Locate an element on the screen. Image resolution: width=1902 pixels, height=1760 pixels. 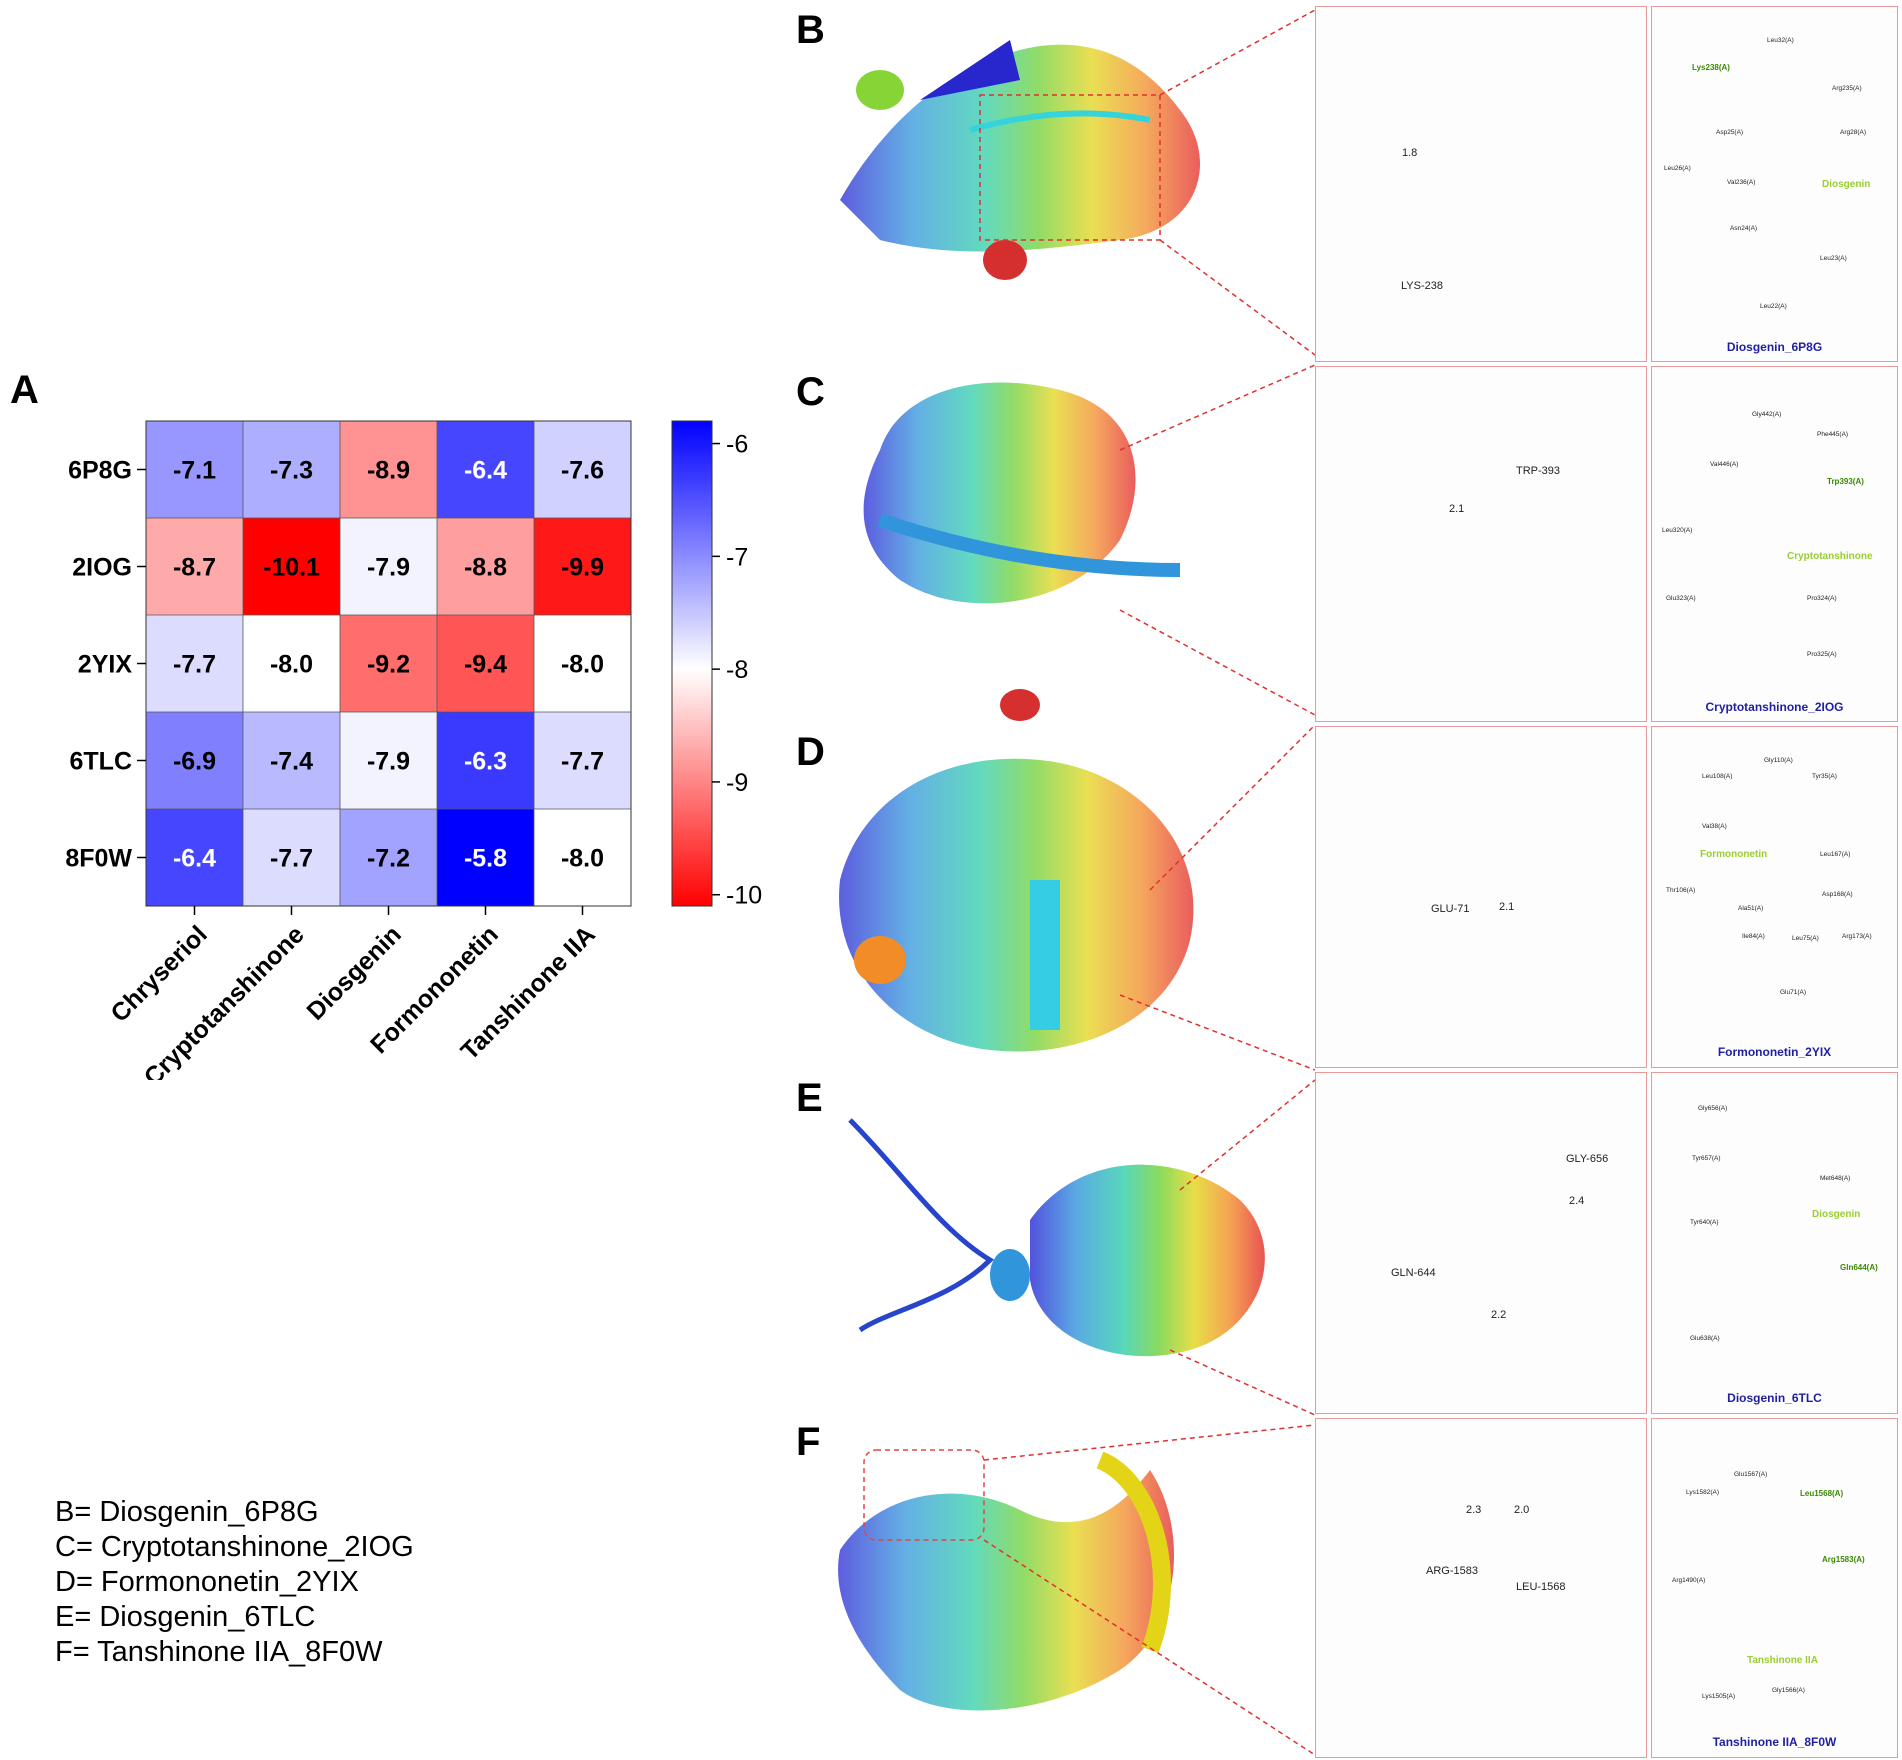
residue-label: Tyr35(A) is located at coordinates (1824, 776).